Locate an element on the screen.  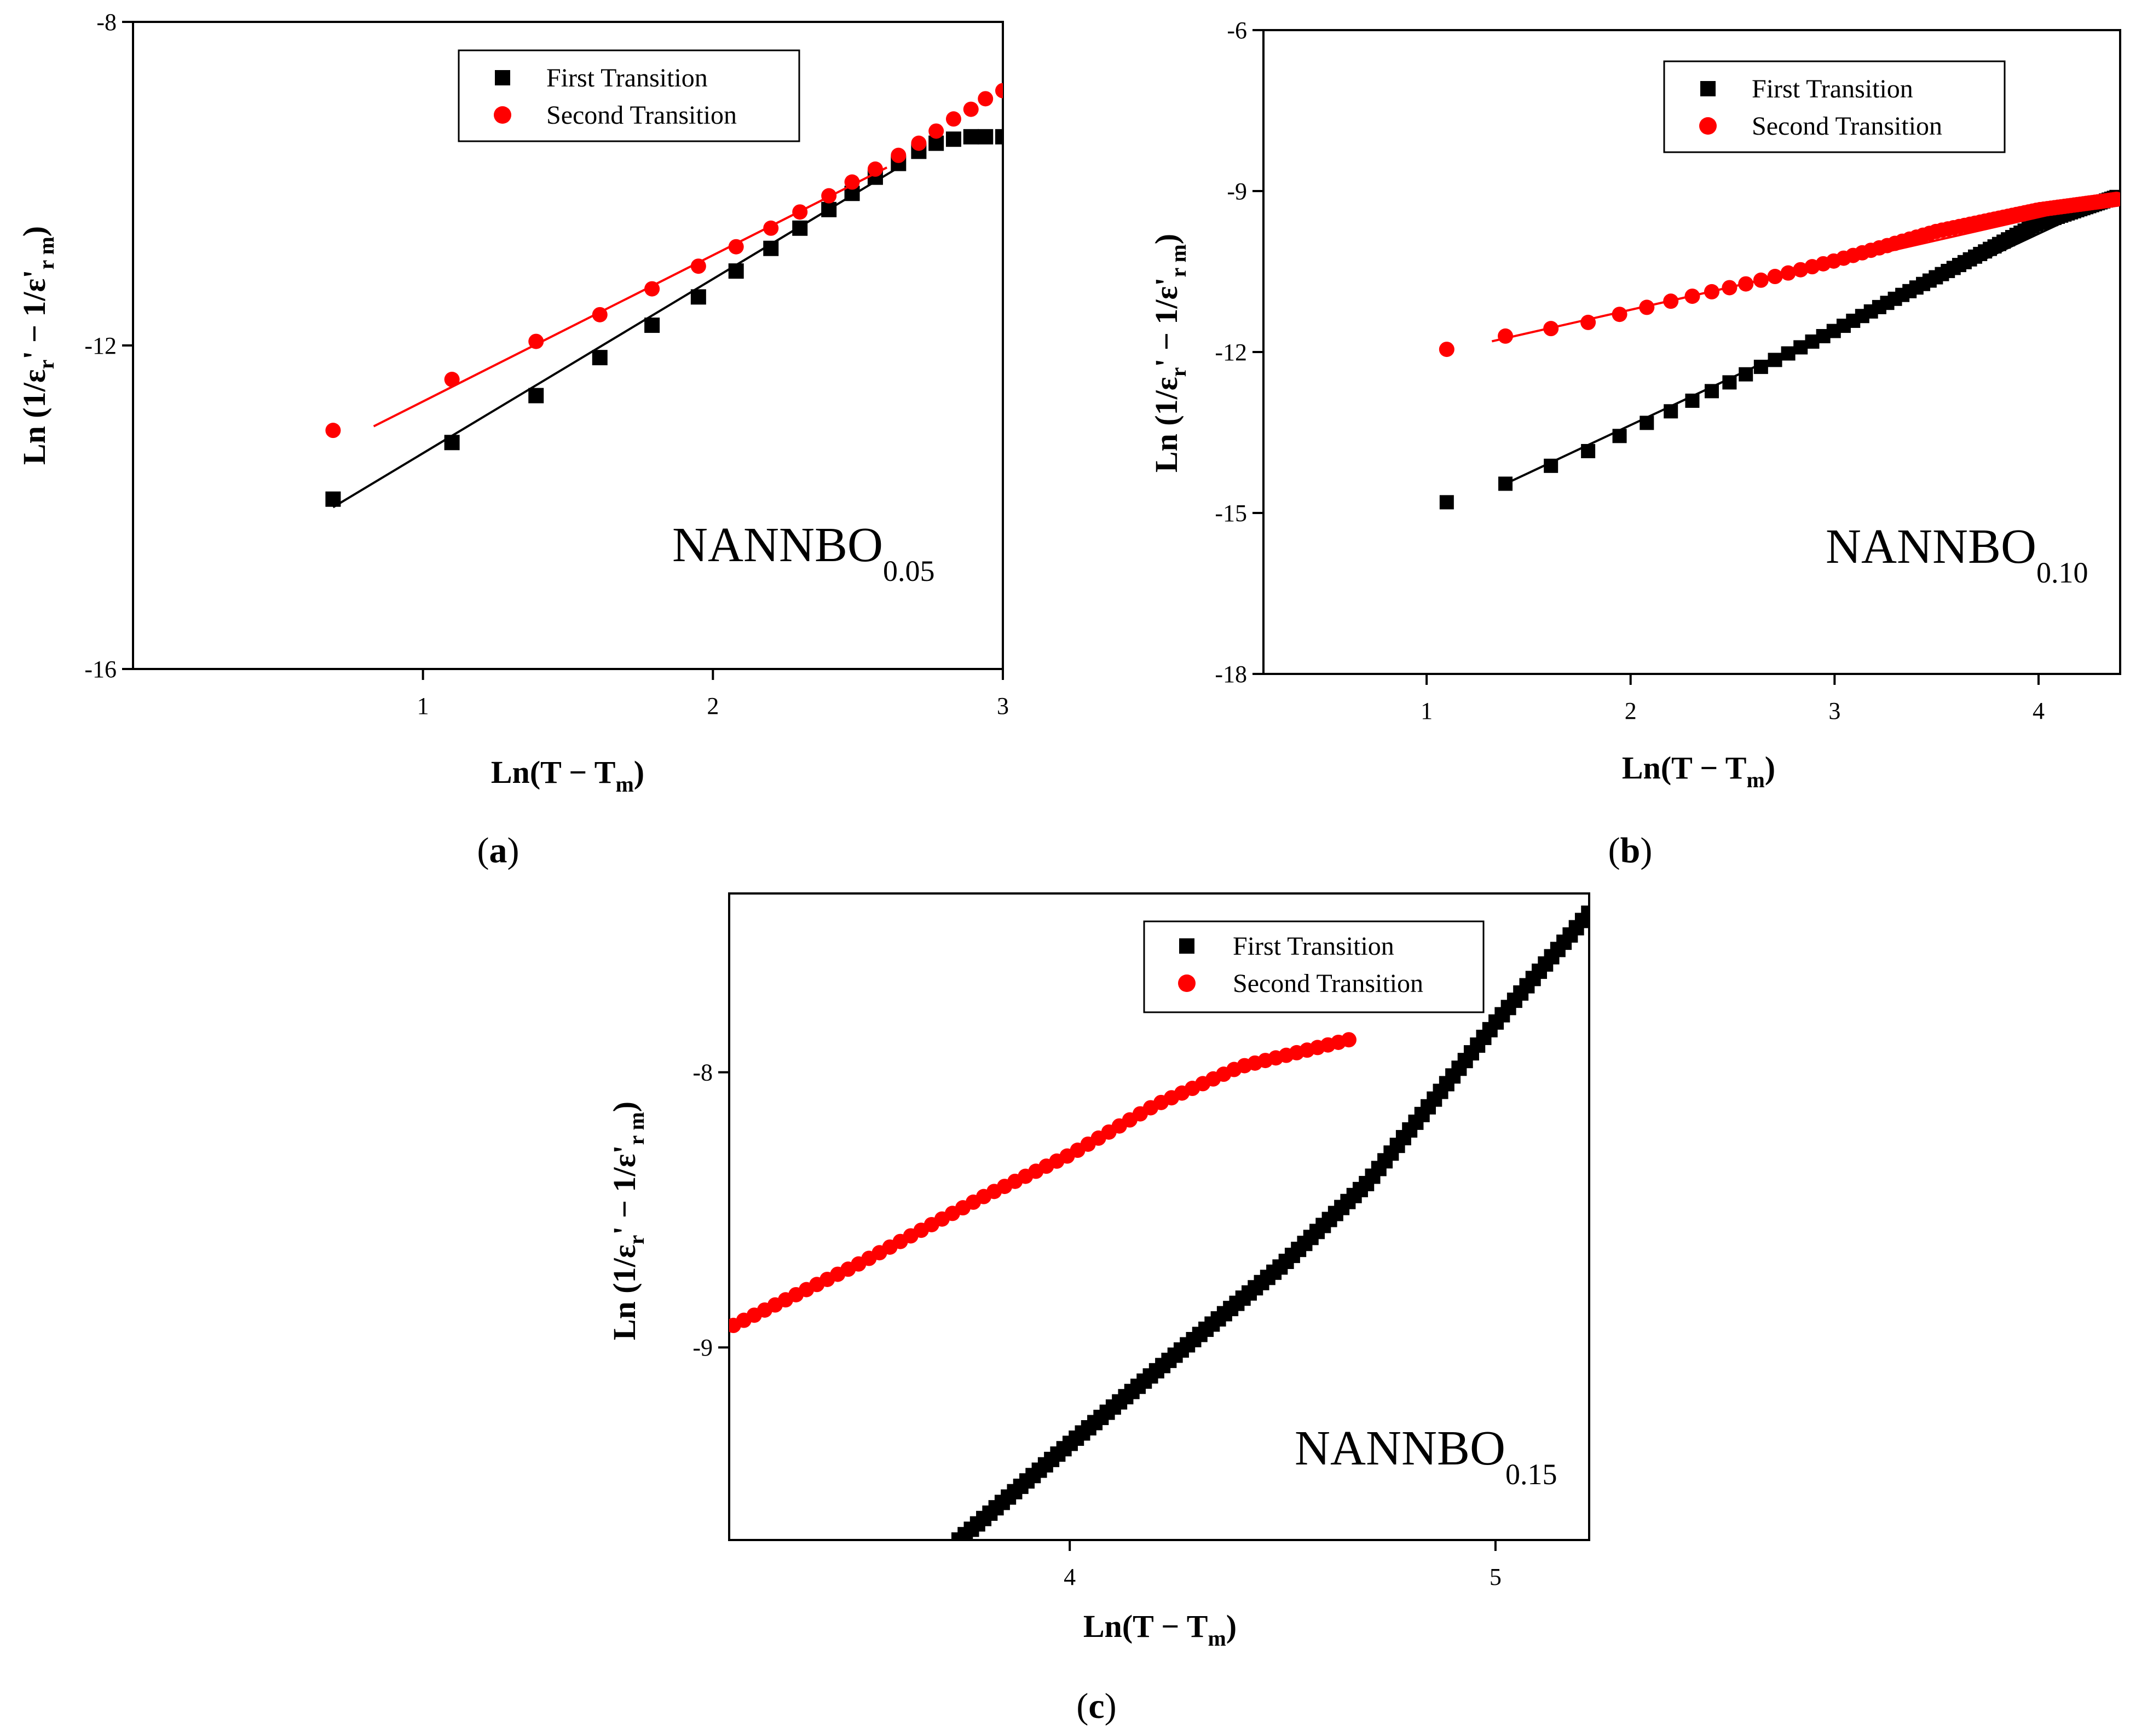
y-tick-label: -6 is located at coordinates (1237, 30).